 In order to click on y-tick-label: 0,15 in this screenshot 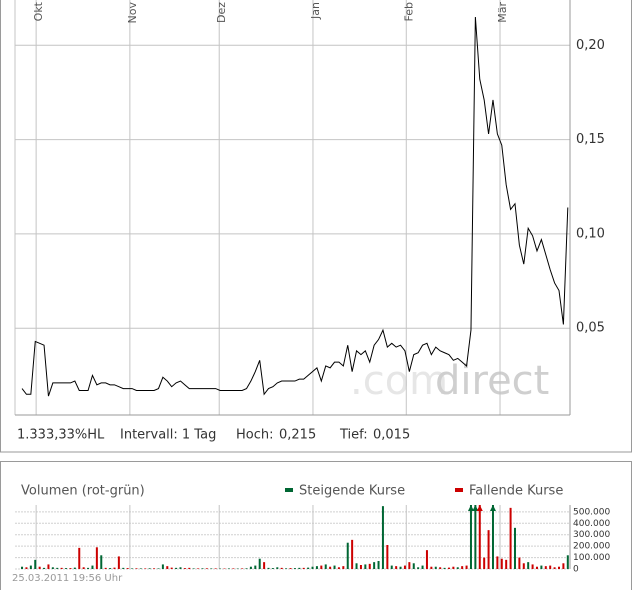, I will do `click(590, 139)`.